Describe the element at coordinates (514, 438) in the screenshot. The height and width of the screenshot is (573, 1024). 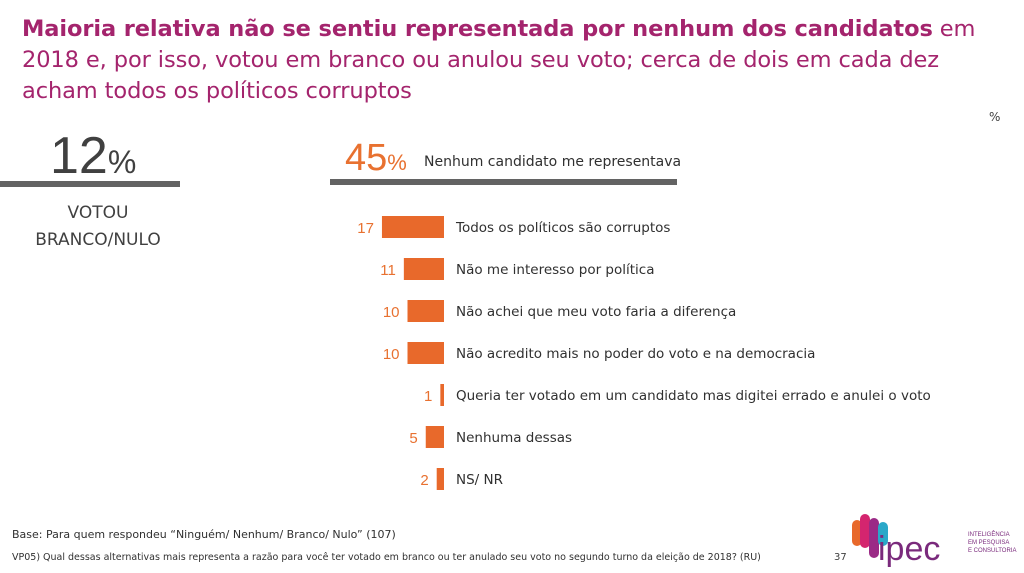
I see `bar-label-5: Nenhuma dessas` at that location.